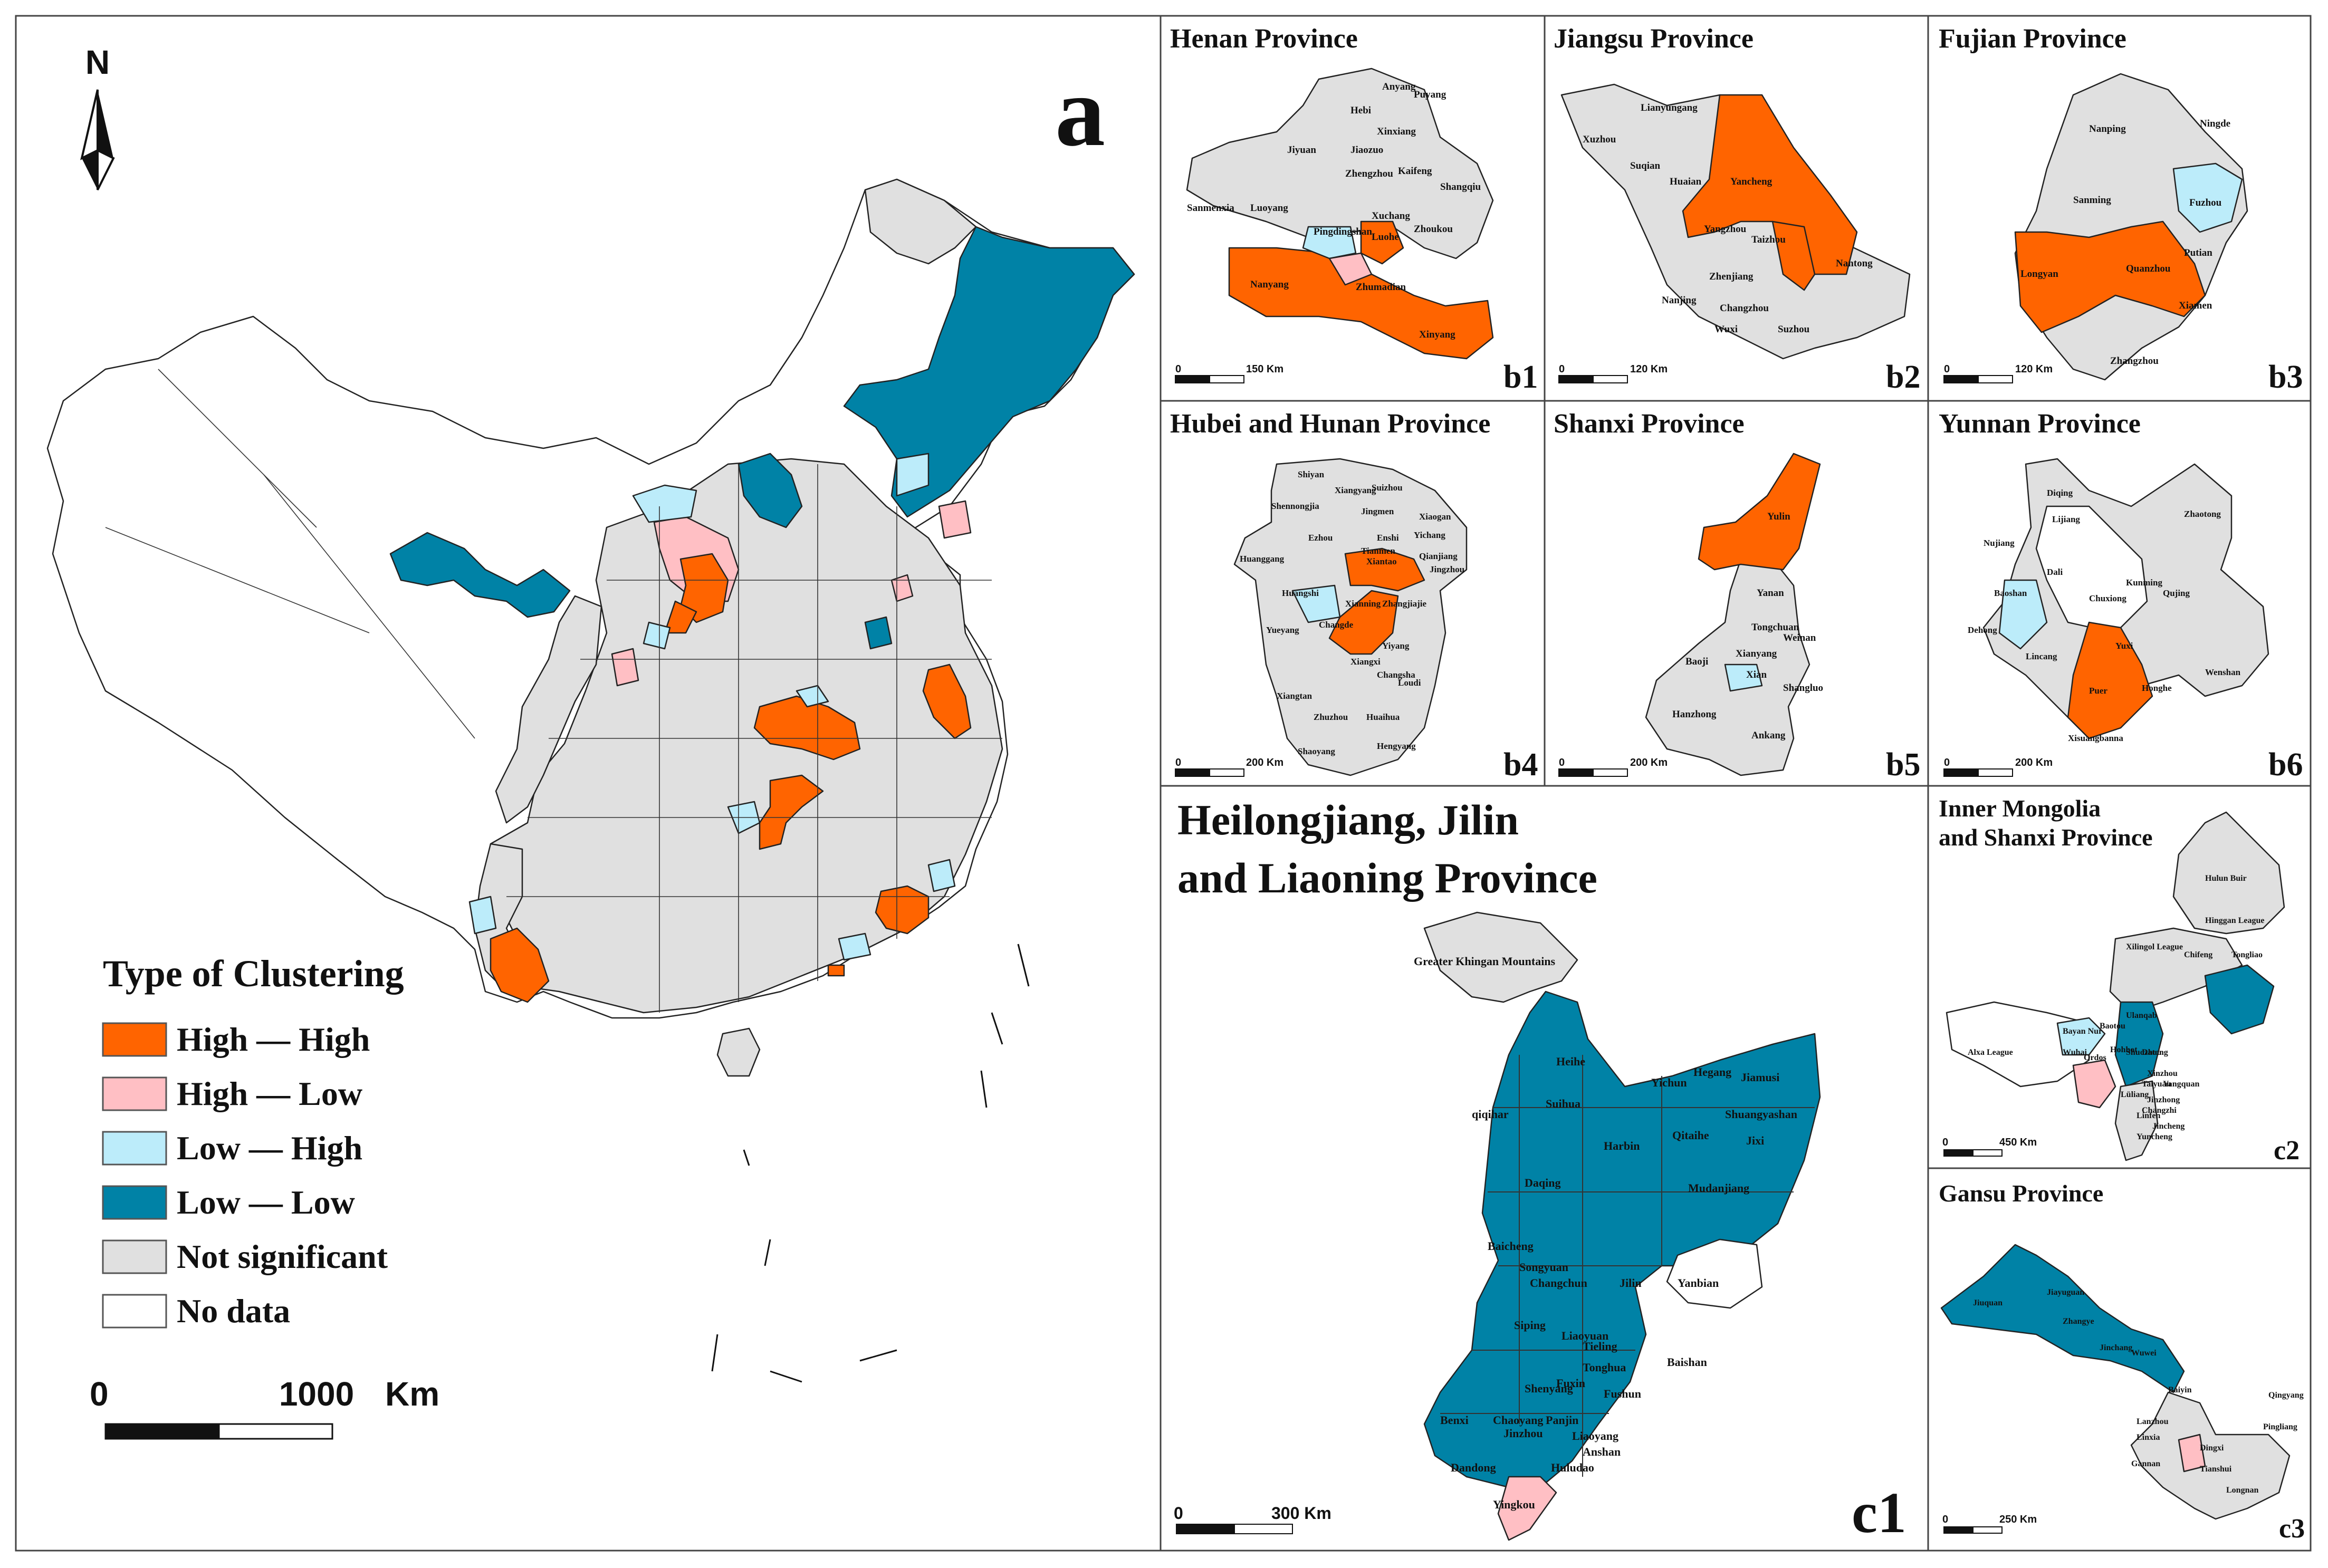  What do you see at coordinates (1570, 1061) in the screenshot?
I see `place-label: Heihe` at bounding box center [1570, 1061].